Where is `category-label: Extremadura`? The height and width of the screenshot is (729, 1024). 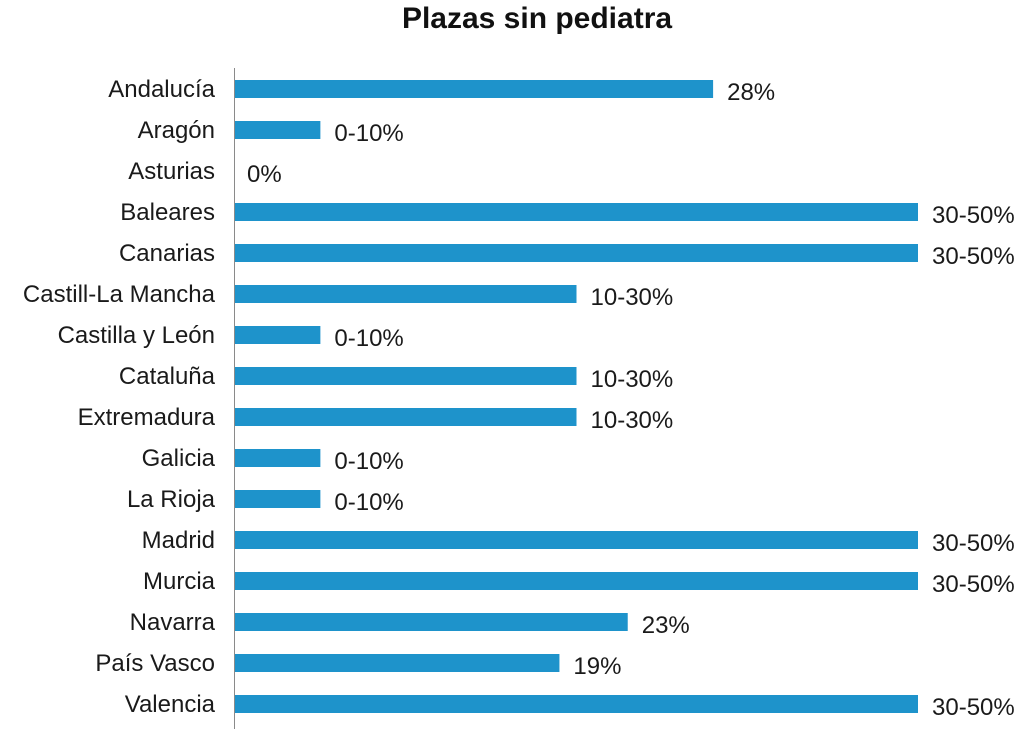 category-label: Extremadura is located at coordinates (147, 417).